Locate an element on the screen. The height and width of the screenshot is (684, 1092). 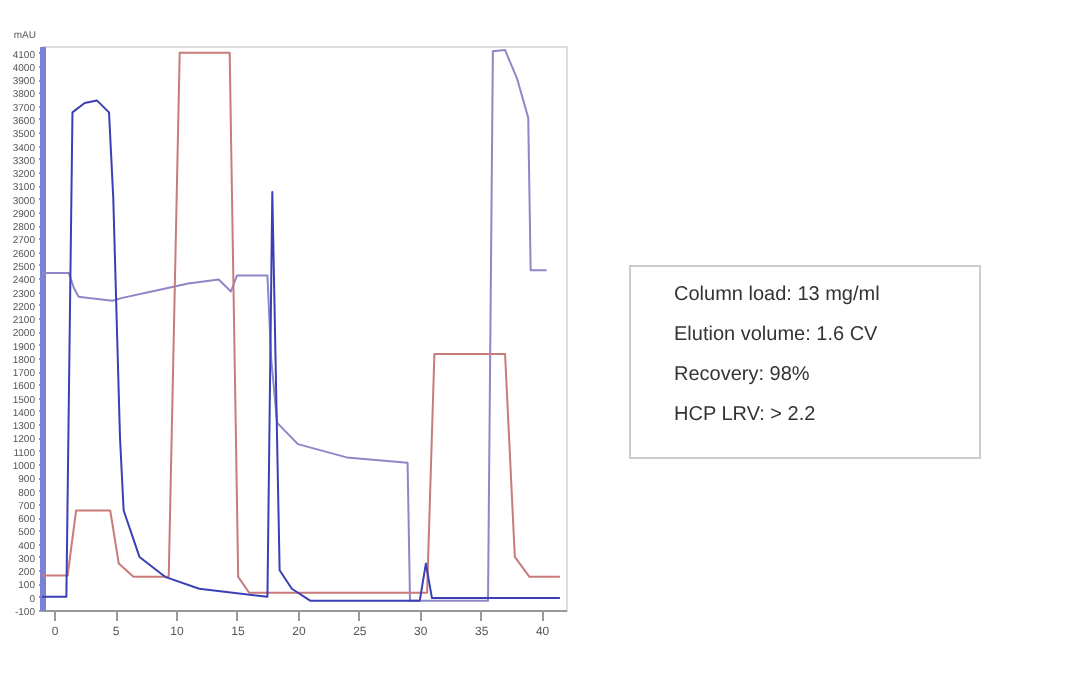
text: Column load: 13 mg/ml is located at coordinates (777, 295).